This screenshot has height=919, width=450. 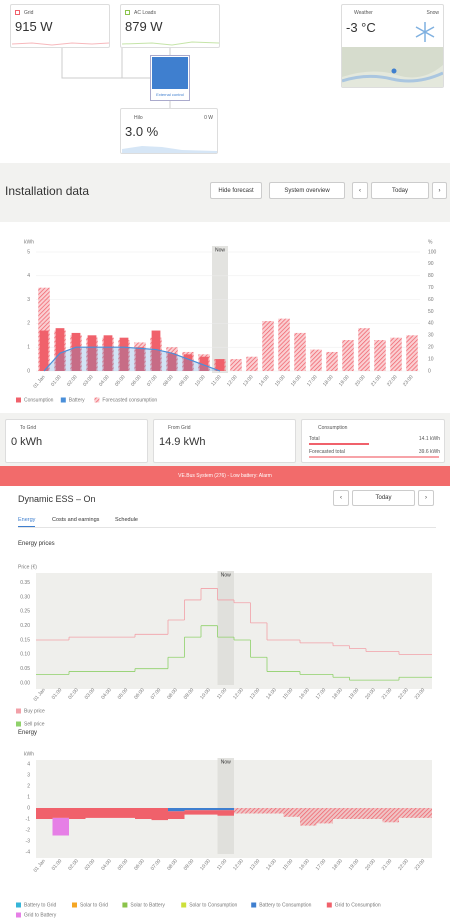 I want to click on now-label: Now, so click(x=226, y=575).